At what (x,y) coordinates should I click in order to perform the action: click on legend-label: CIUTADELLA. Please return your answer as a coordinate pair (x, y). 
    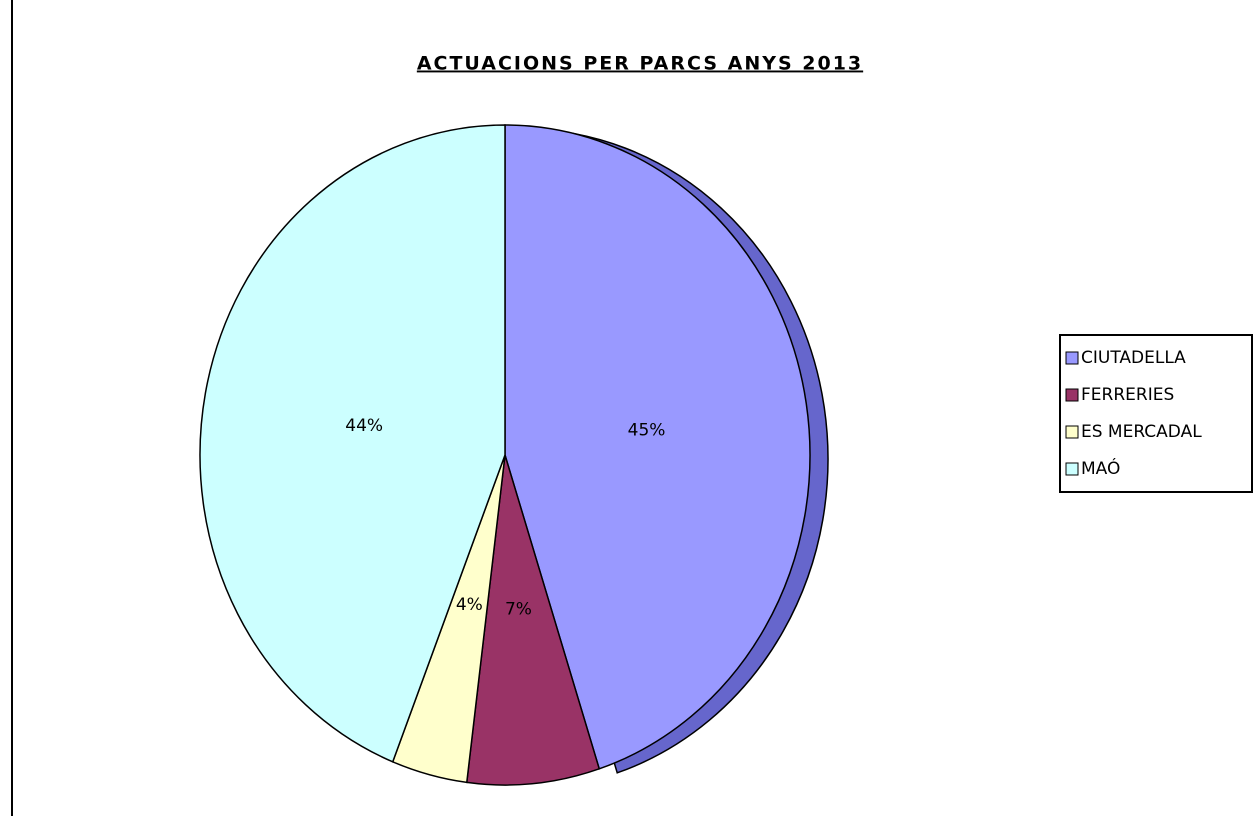
    Looking at the image, I should click on (1133, 358).